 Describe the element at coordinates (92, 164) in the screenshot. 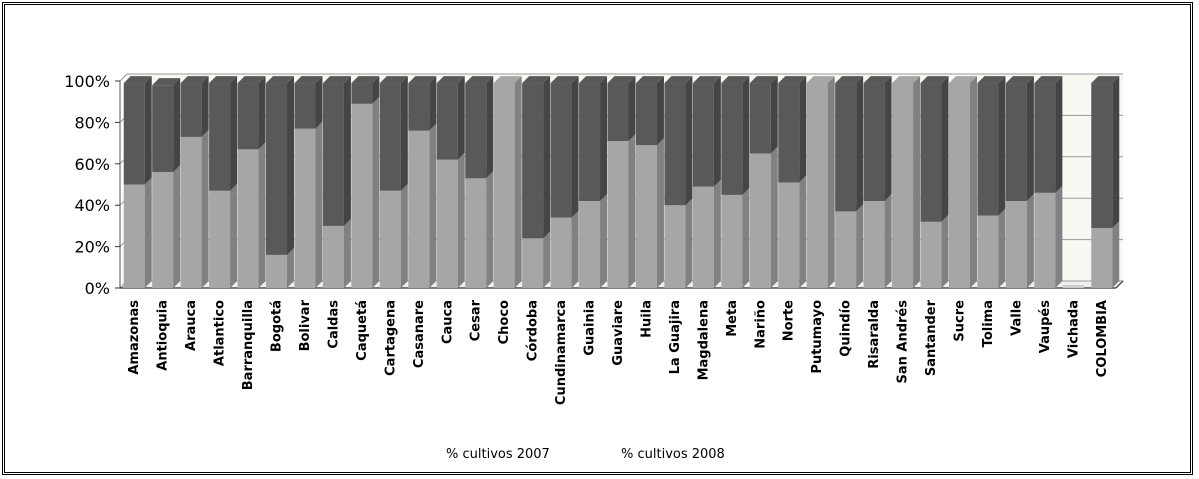

I see `y-tick-label: 60%` at that location.